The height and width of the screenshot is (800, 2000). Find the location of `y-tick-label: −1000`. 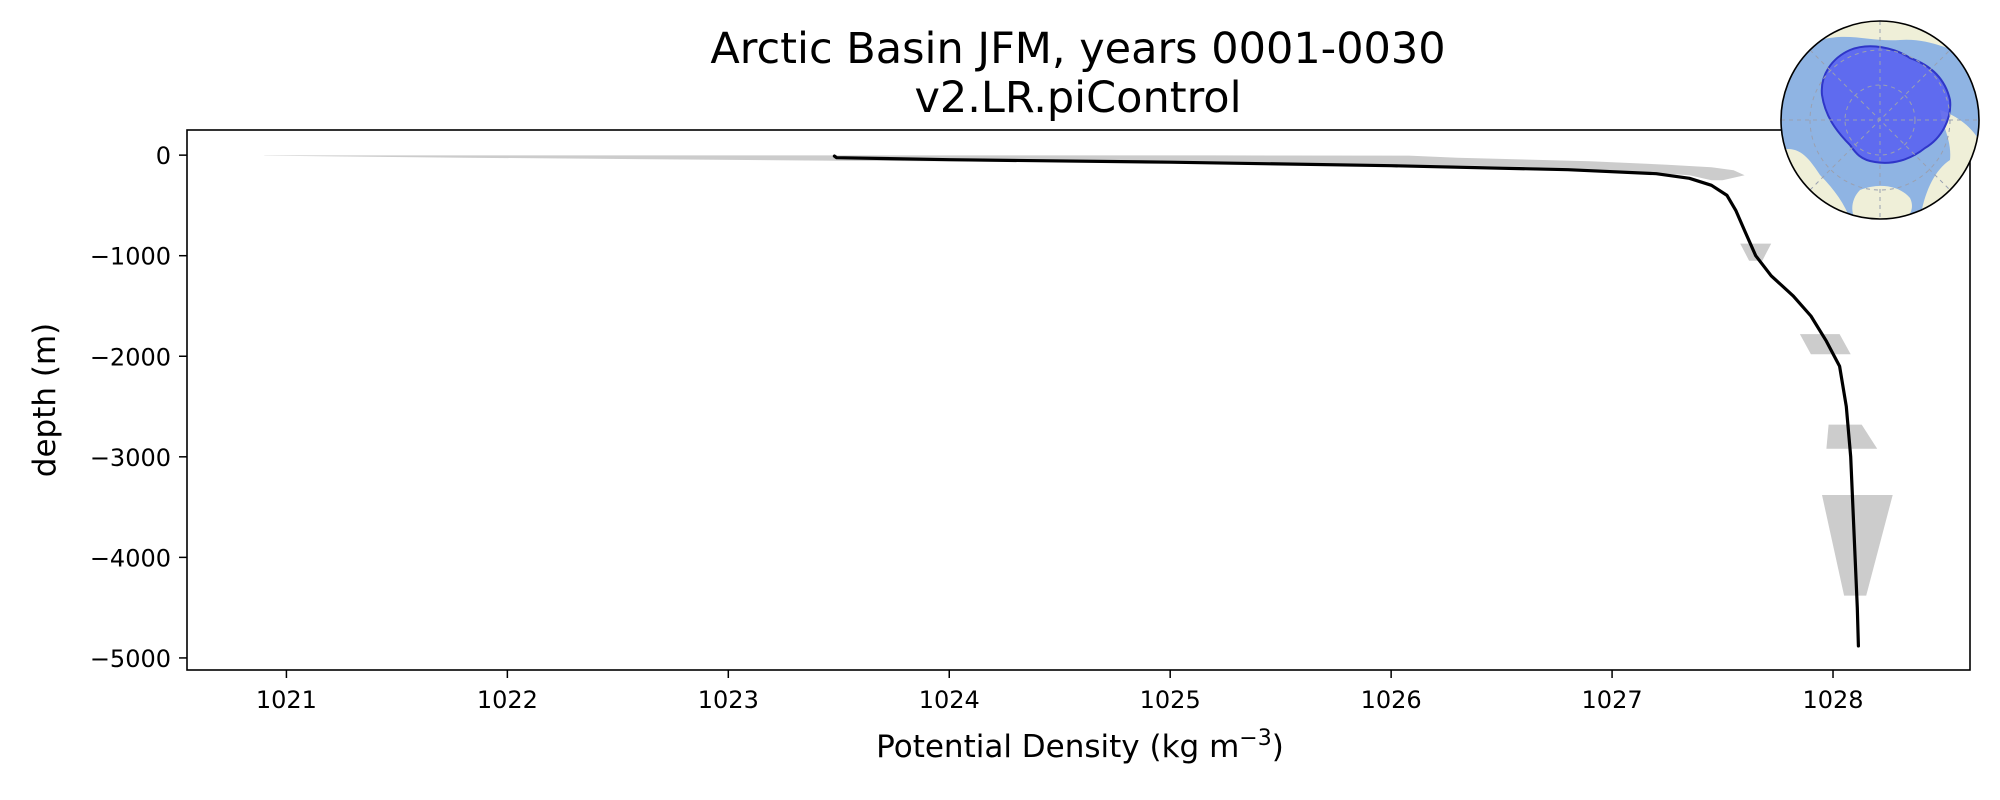

y-tick-label: −1000 is located at coordinates (130, 257).